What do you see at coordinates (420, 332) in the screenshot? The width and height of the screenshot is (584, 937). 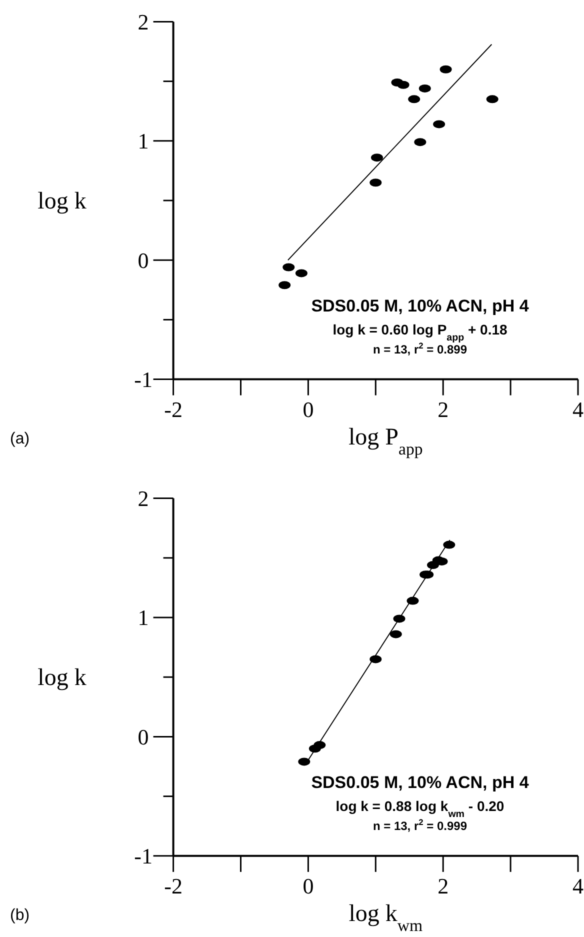 I see `annotation: log k = 0.60 log P$_{app}$ + 0.18` at bounding box center [420, 332].